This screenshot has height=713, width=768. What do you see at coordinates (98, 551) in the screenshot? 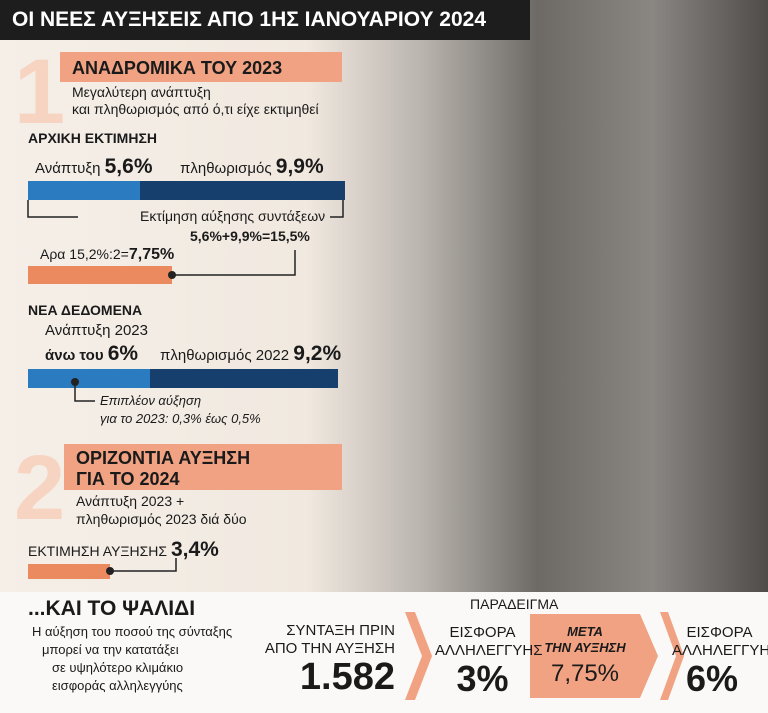
I see `label: ΕΚΤΙΜΗΣΗ ΑΥΞΗΣΗΣ` at bounding box center [98, 551].